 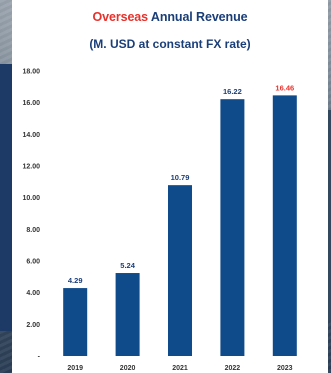 What do you see at coordinates (233, 368) in the screenshot?
I see `x-tick-label: 2022` at bounding box center [233, 368].